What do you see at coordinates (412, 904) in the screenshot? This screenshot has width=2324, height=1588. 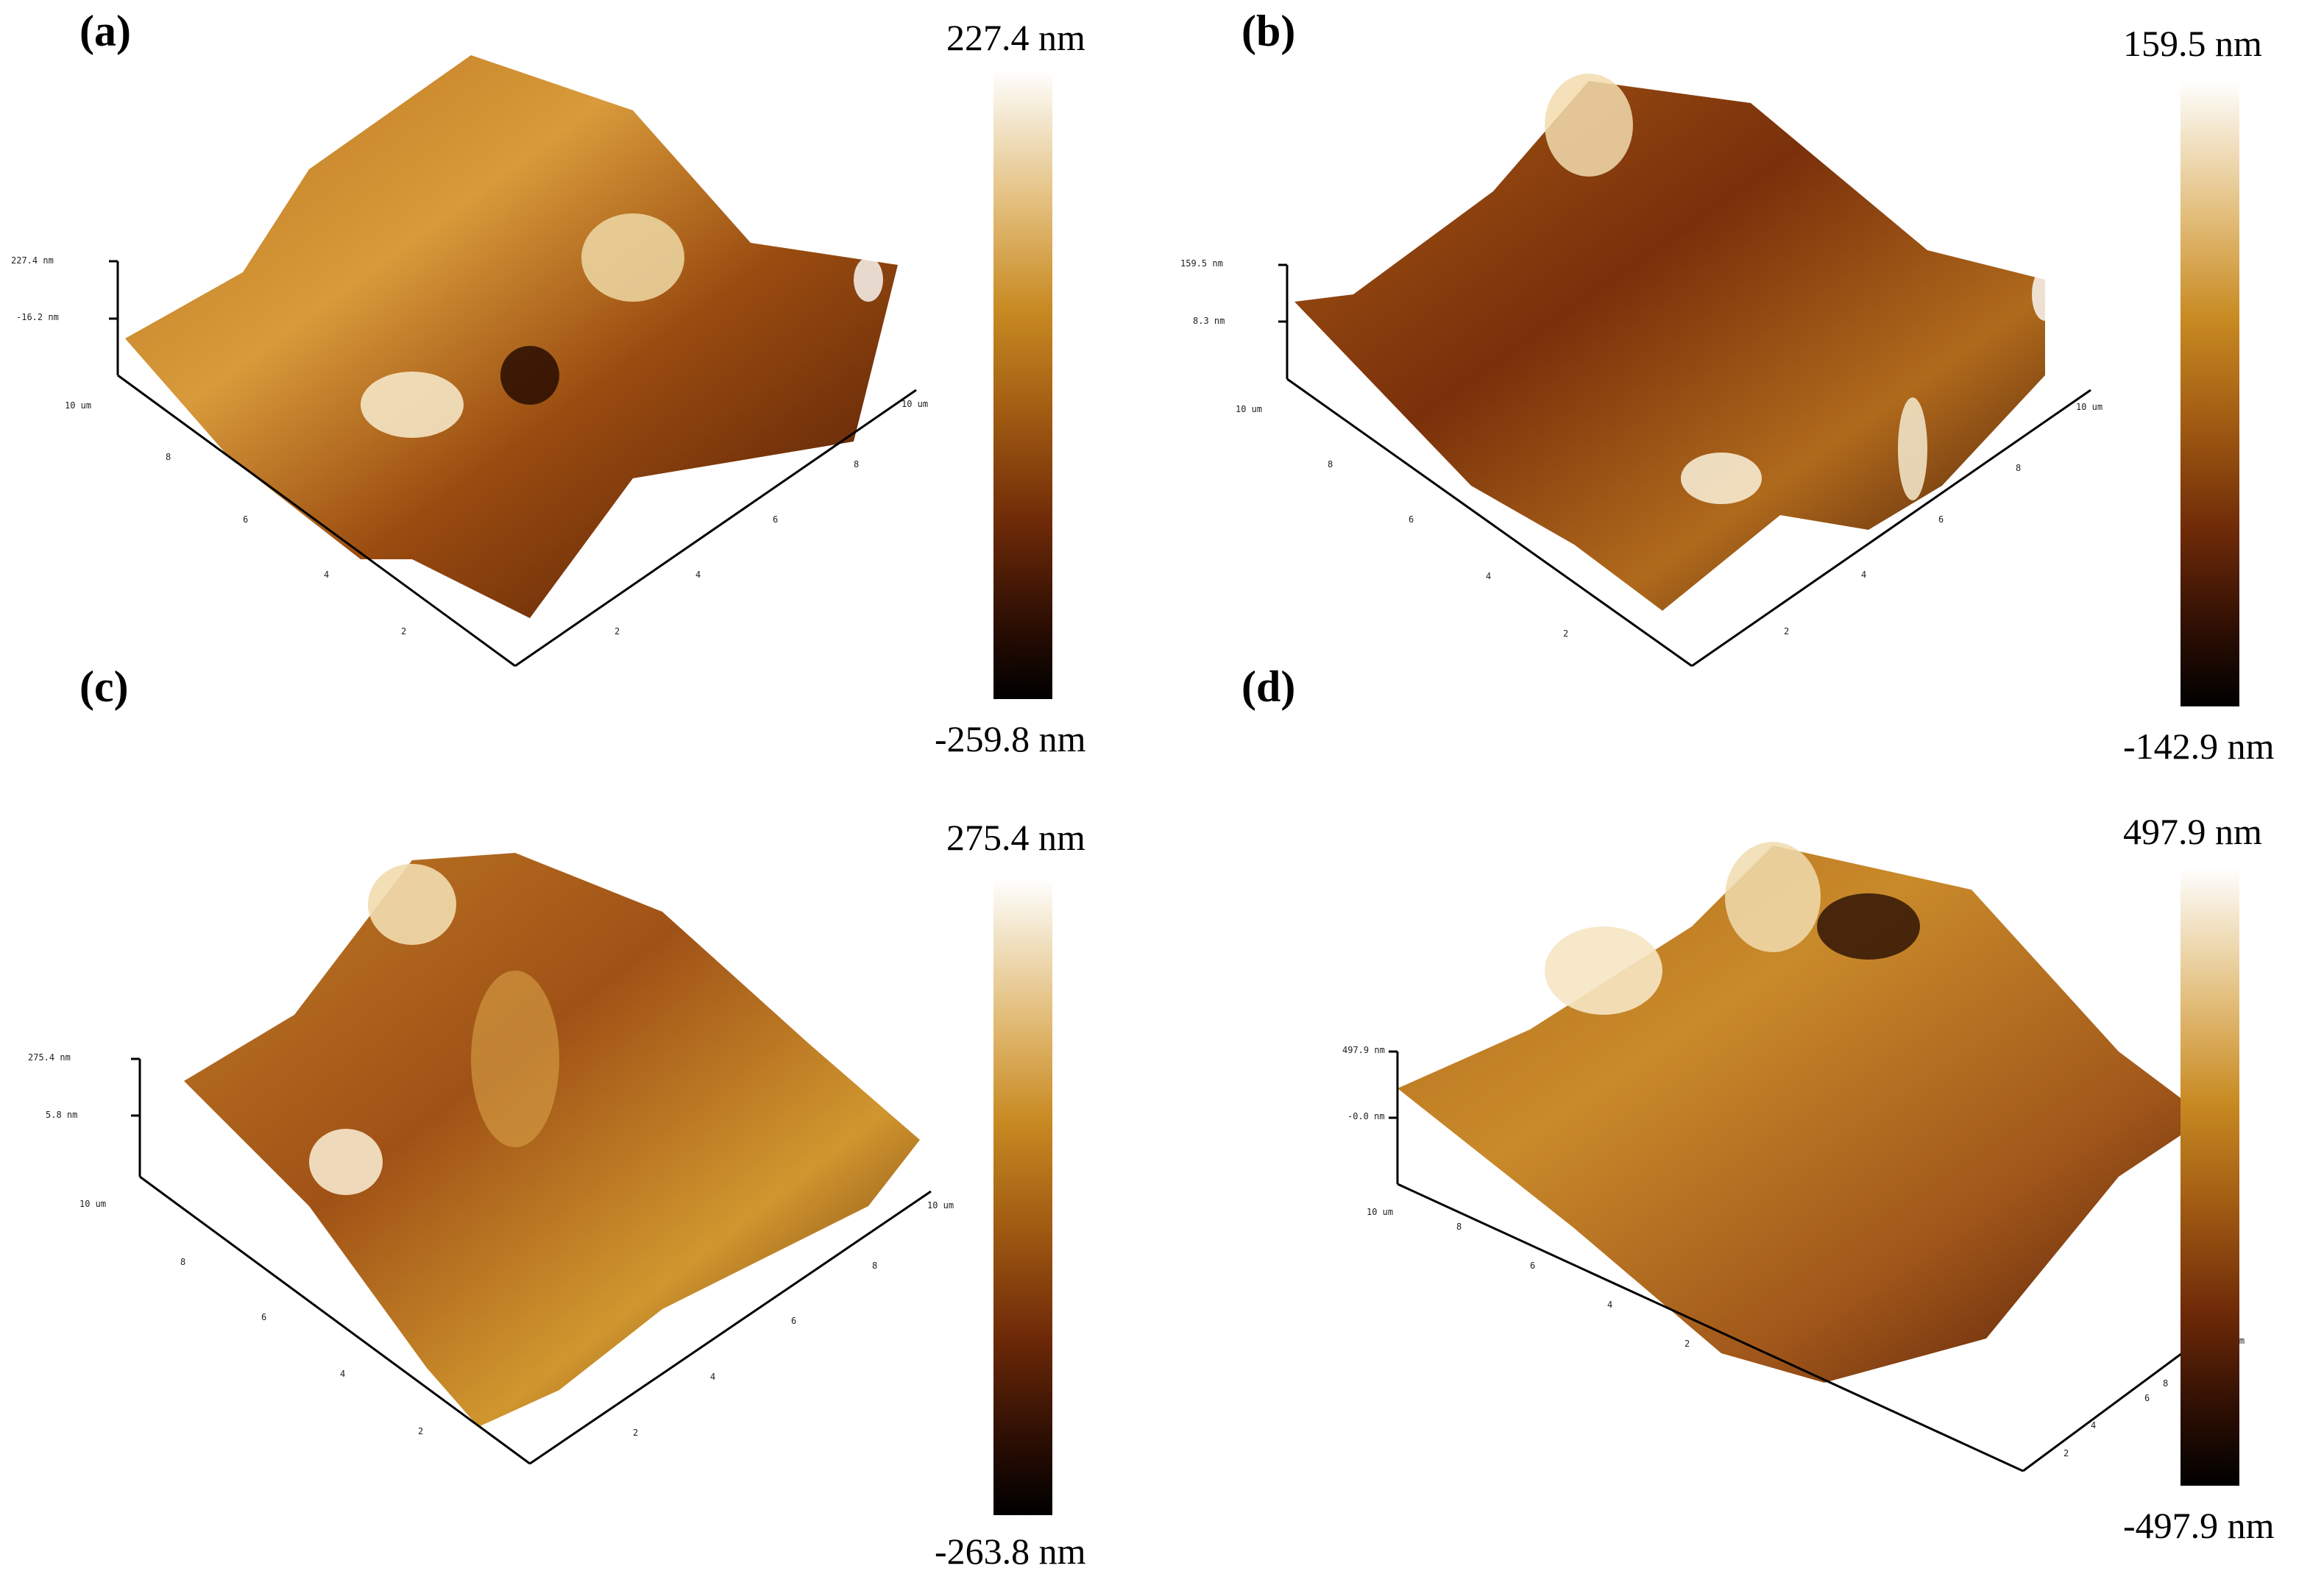 I see `peak-c1` at bounding box center [412, 904].